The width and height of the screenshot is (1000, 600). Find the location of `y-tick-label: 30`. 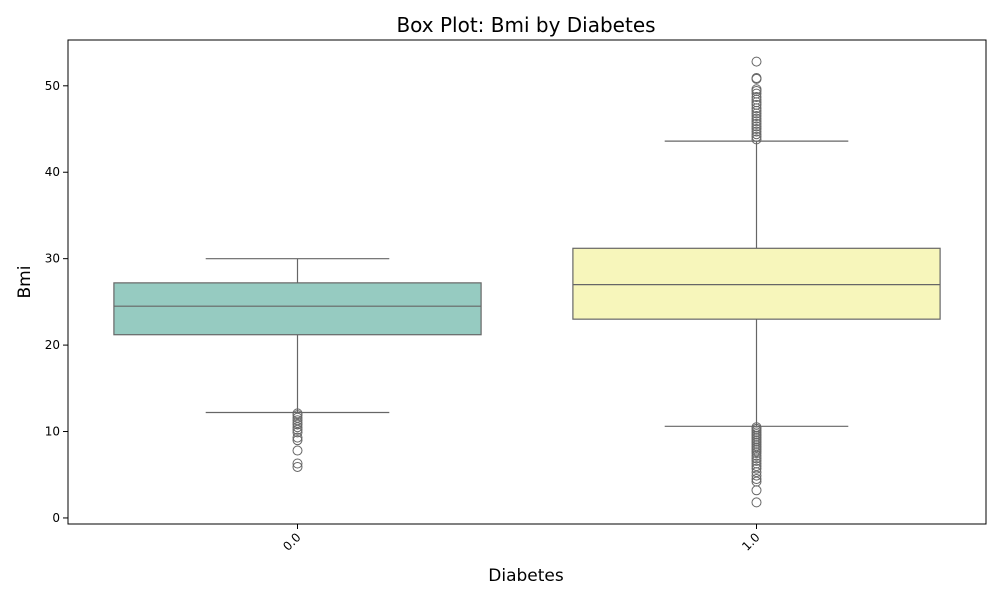

y-tick-label: 30 is located at coordinates (52, 259).